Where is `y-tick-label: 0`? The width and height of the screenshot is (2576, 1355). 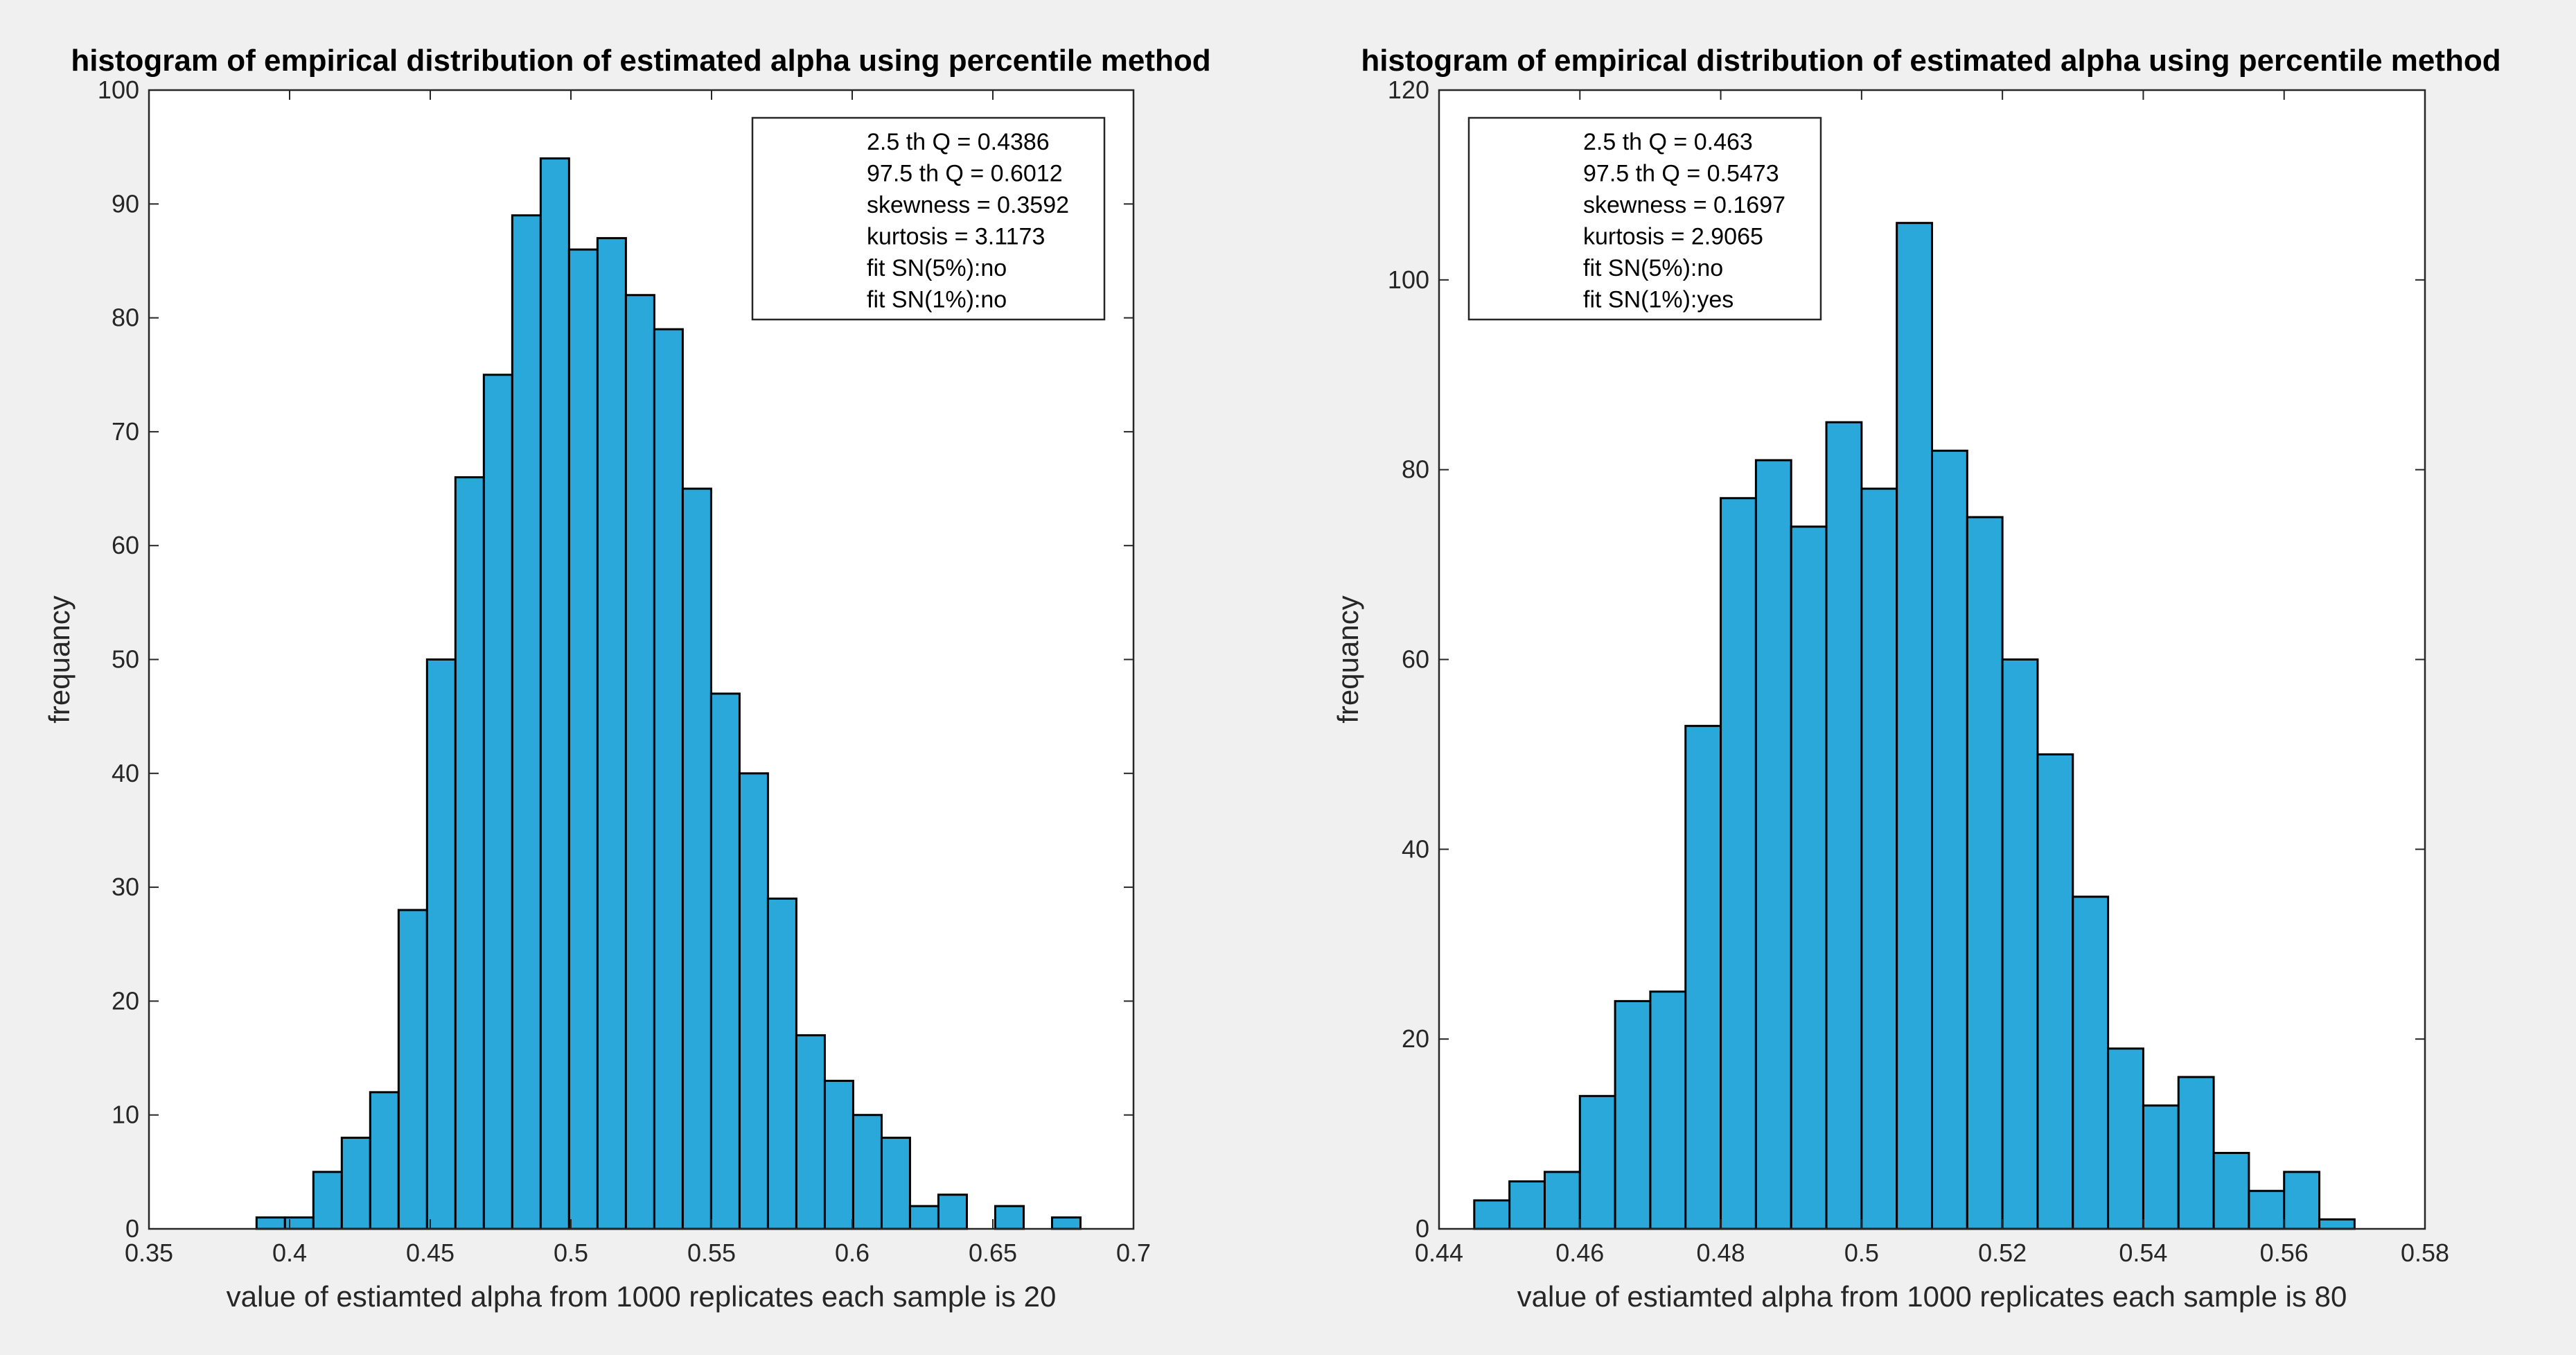
y-tick-label: 0 is located at coordinates (132, 1228).